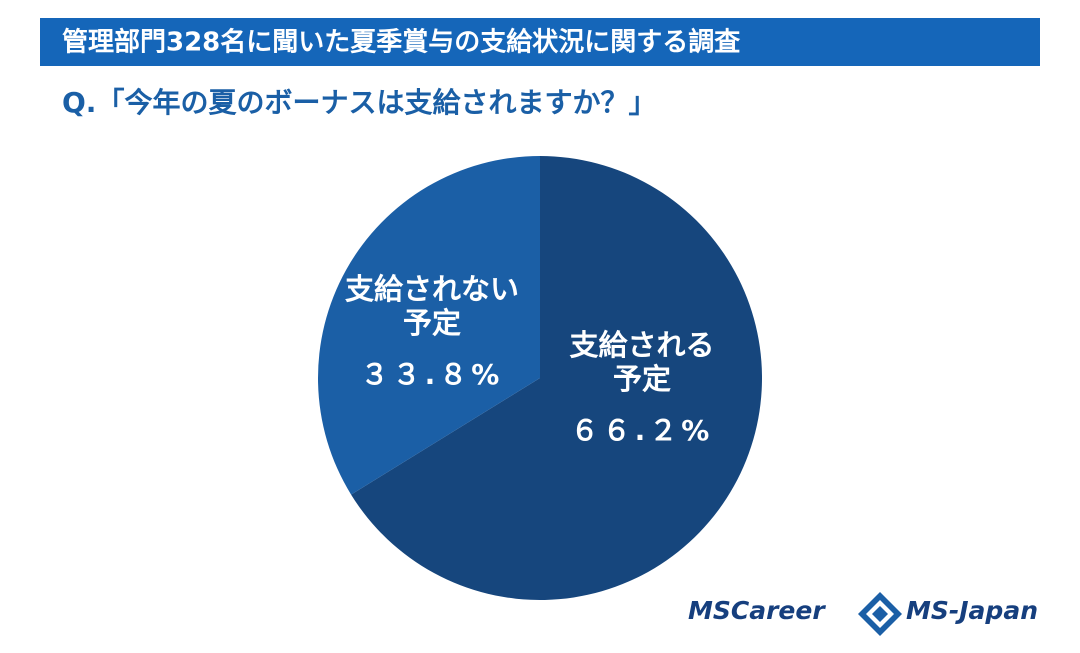 The image size is (1080, 653). What do you see at coordinates (642, 430) in the screenshot?
I see `value-label: ６６.２%` at bounding box center [642, 430].